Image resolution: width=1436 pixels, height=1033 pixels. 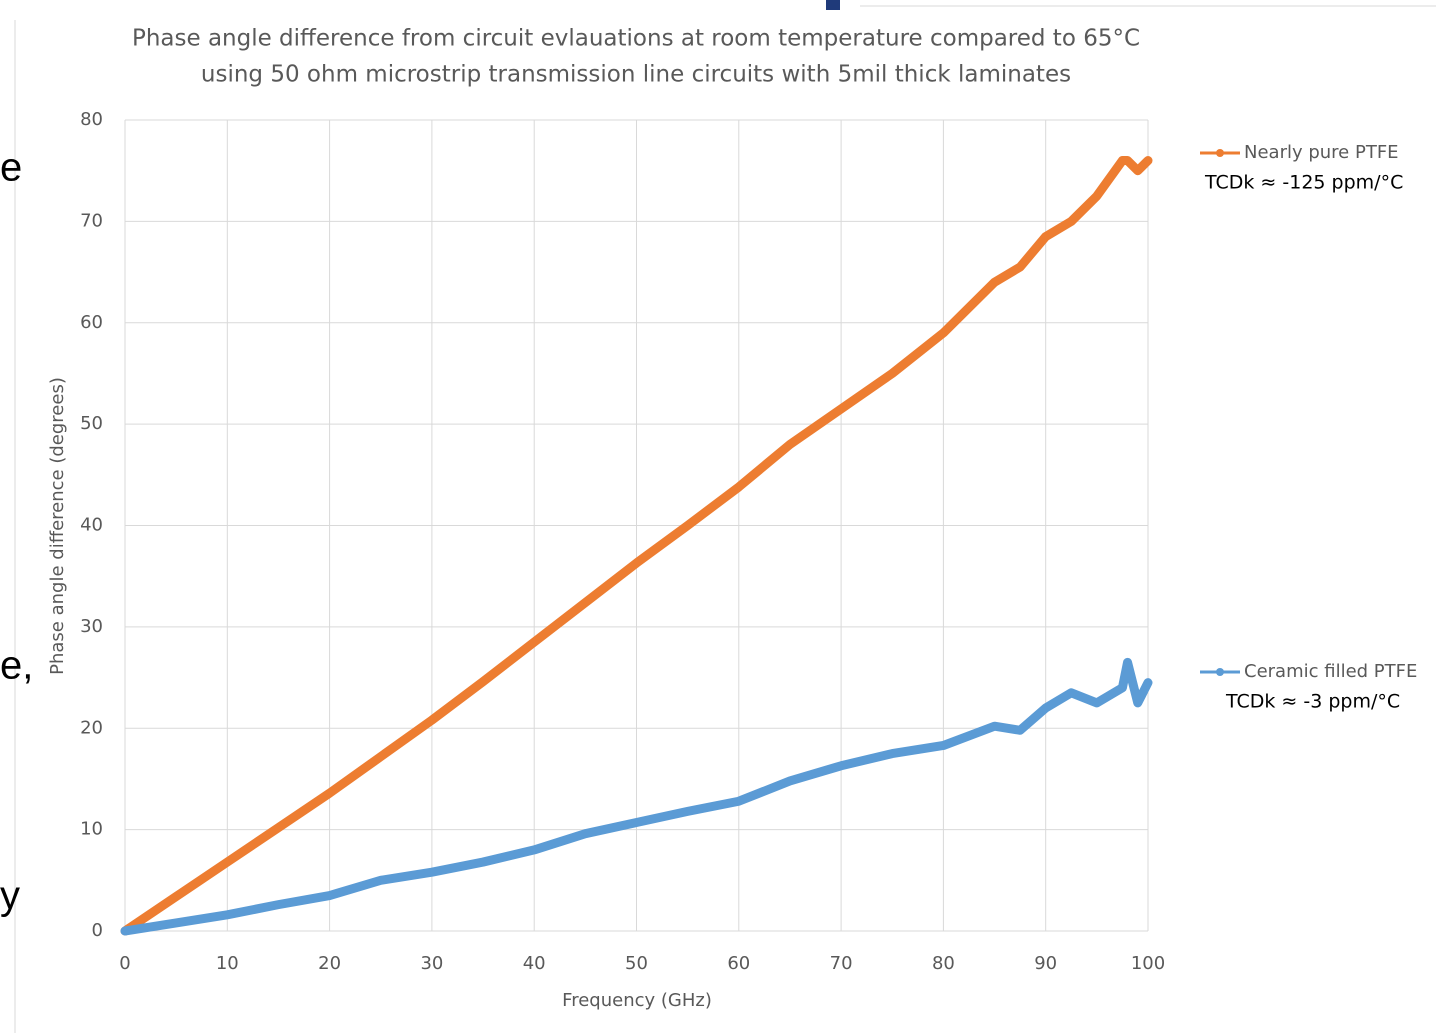 I want to click on y-axis-label: Phase angle difference (degrees), so click(x=57, y=526).